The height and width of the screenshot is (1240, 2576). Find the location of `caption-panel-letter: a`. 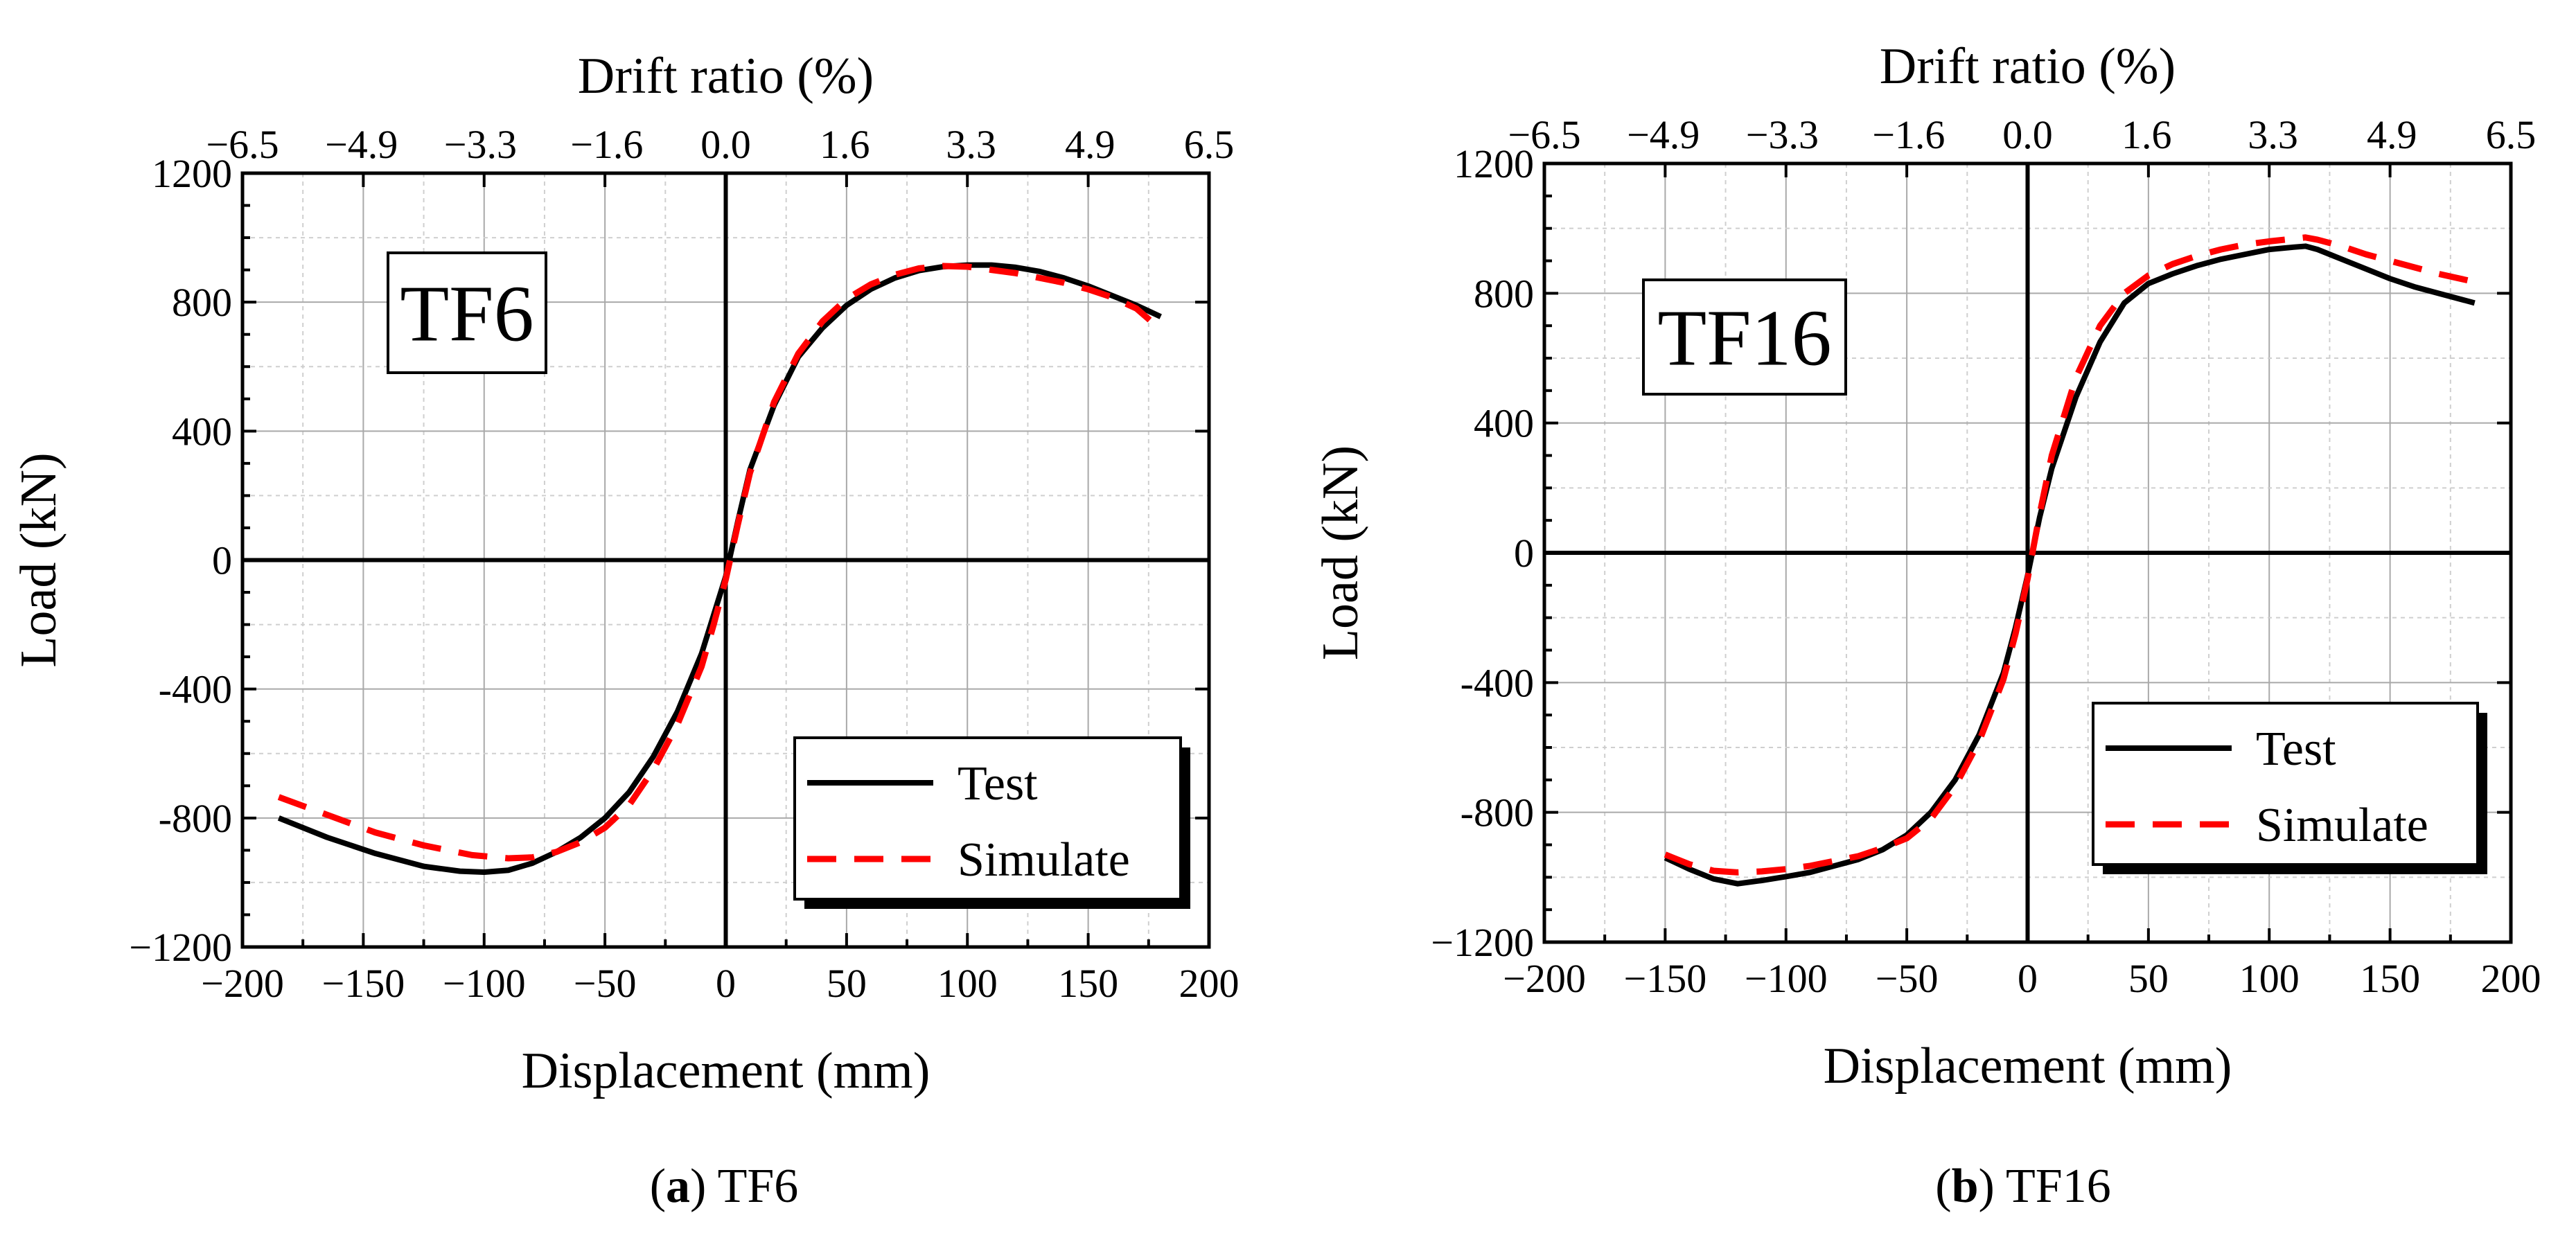

caption-panel-letter: a is located at coordinates (678, 1187).